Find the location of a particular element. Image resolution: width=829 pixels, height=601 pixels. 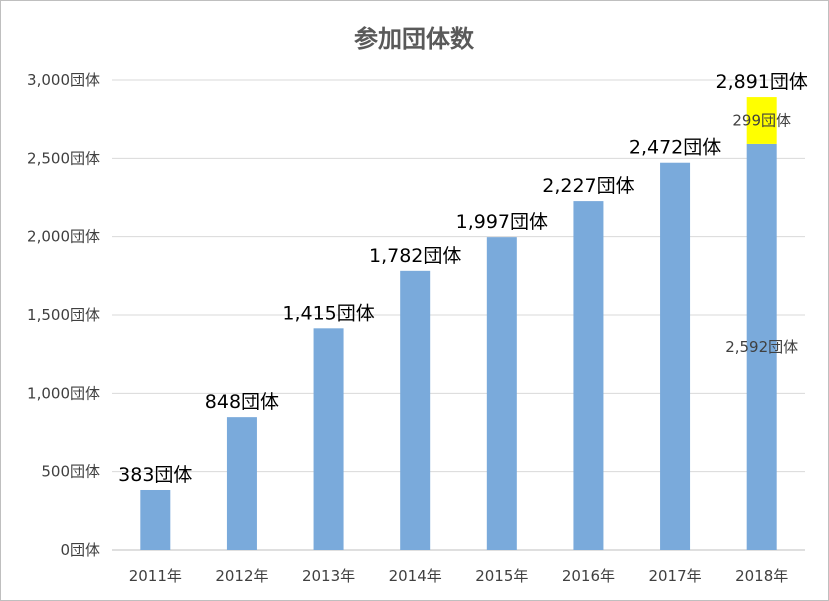

y-tick-label: 2,500団体 is located at coordinates (63, 158).